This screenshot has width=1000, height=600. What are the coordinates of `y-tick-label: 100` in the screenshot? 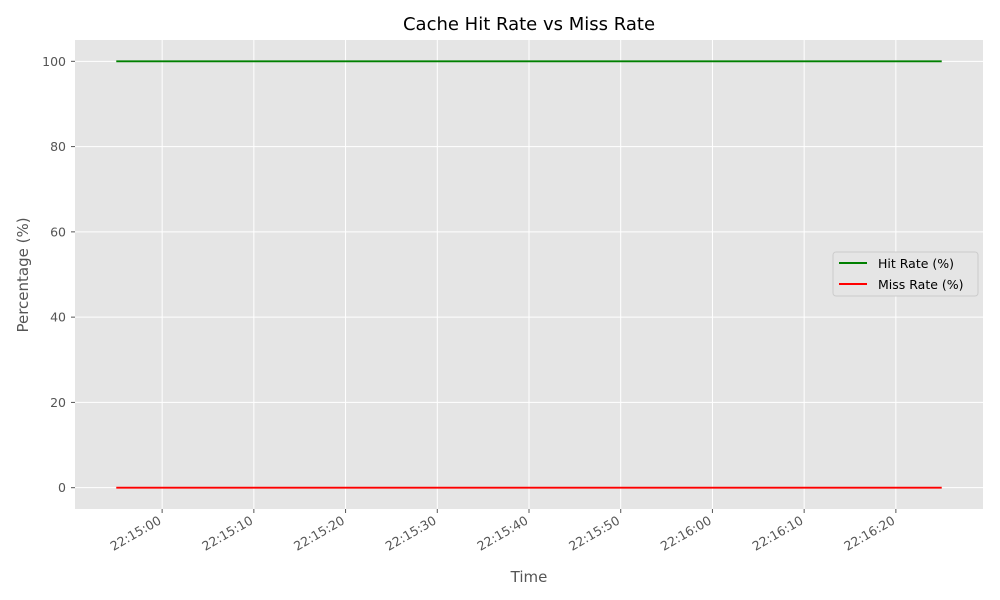 It's located at (54, 61).